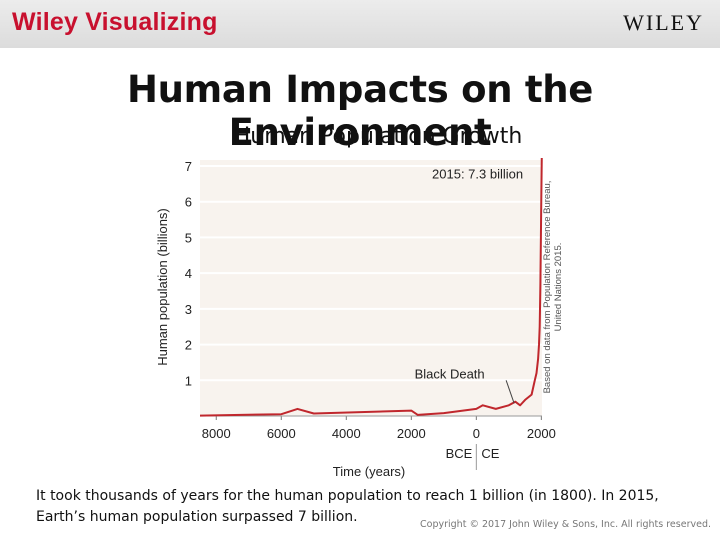 The height and width of the screenshot is (540, 720). I want to click on x-axis-title: Time (years), so click(369, 471).